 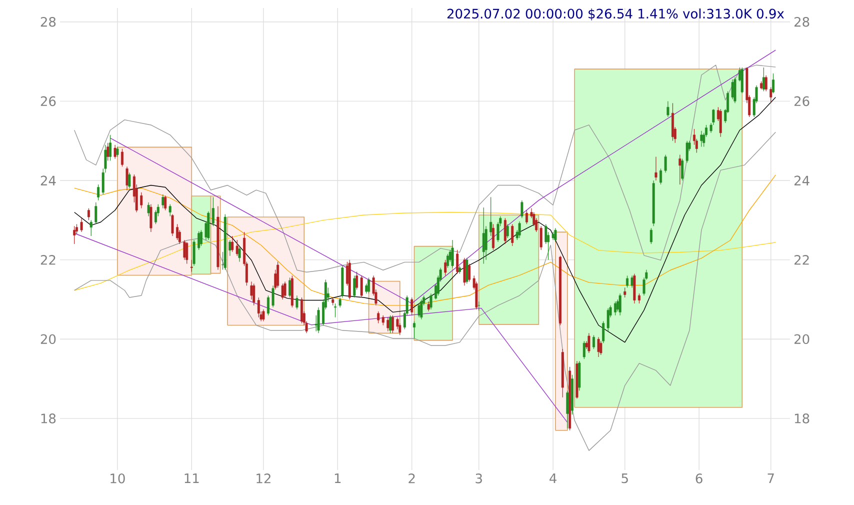 What do you see at coordinates (625, 479) in the screenshot?
I see `x-tick-label: 5` at bounding box center [625, 479].